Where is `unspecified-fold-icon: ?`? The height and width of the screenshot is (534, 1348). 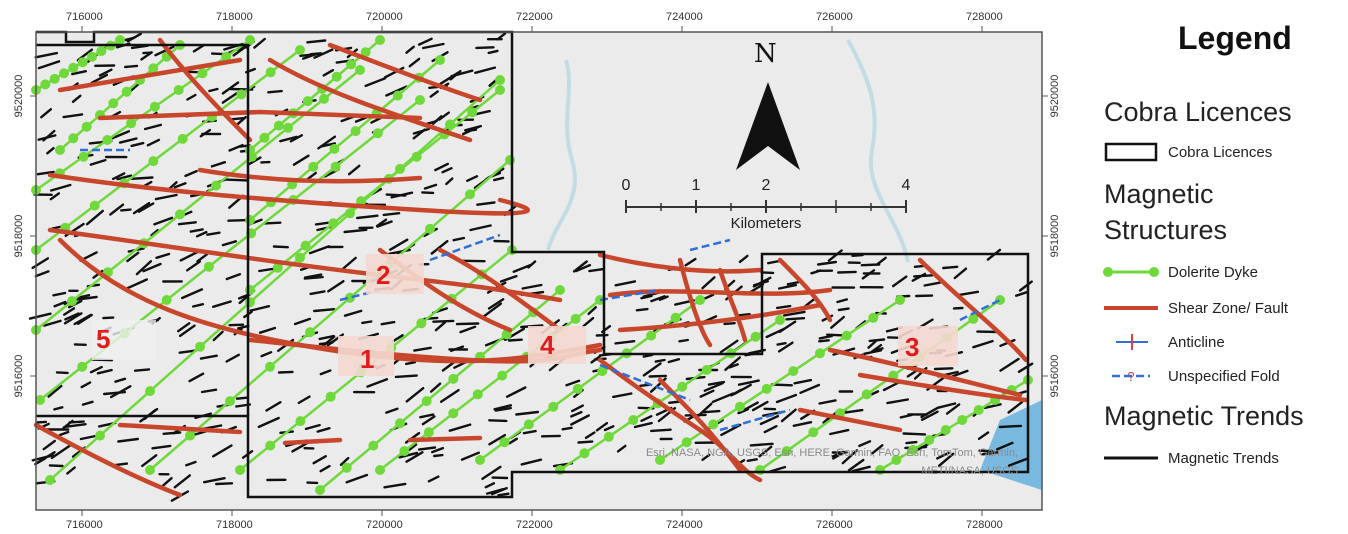
unspecified-fold-icon: ? is located at coordinates (1131, 376).